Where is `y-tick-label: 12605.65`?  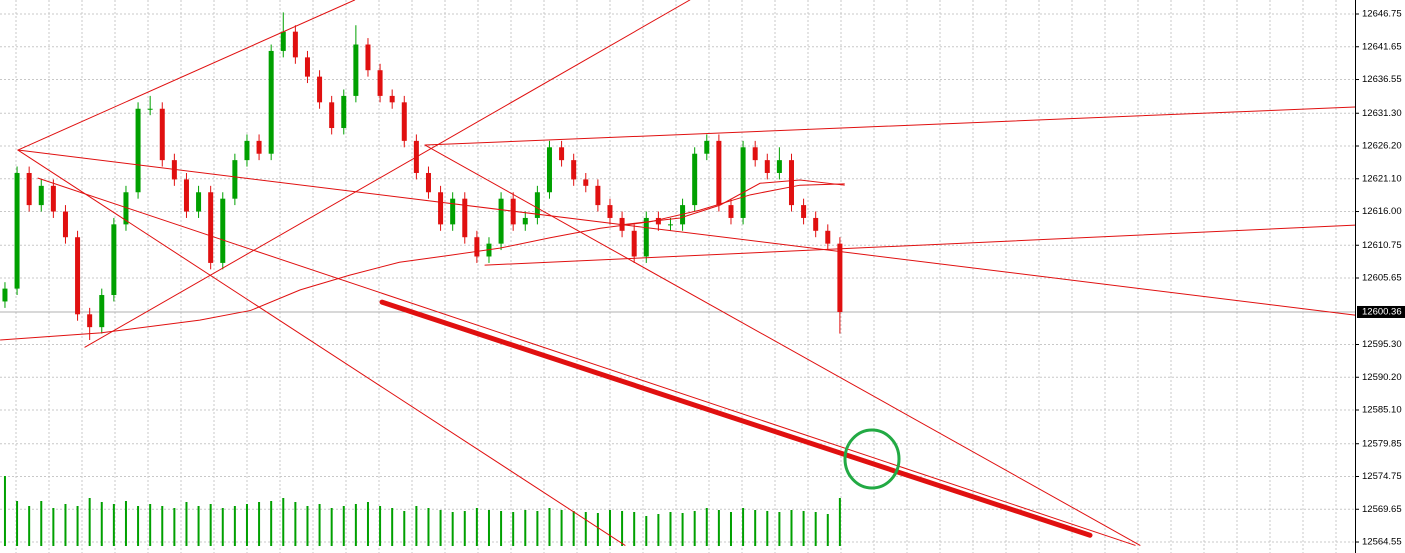
y-tick-label: 12605.65 is located at coordinates (1382, 278).